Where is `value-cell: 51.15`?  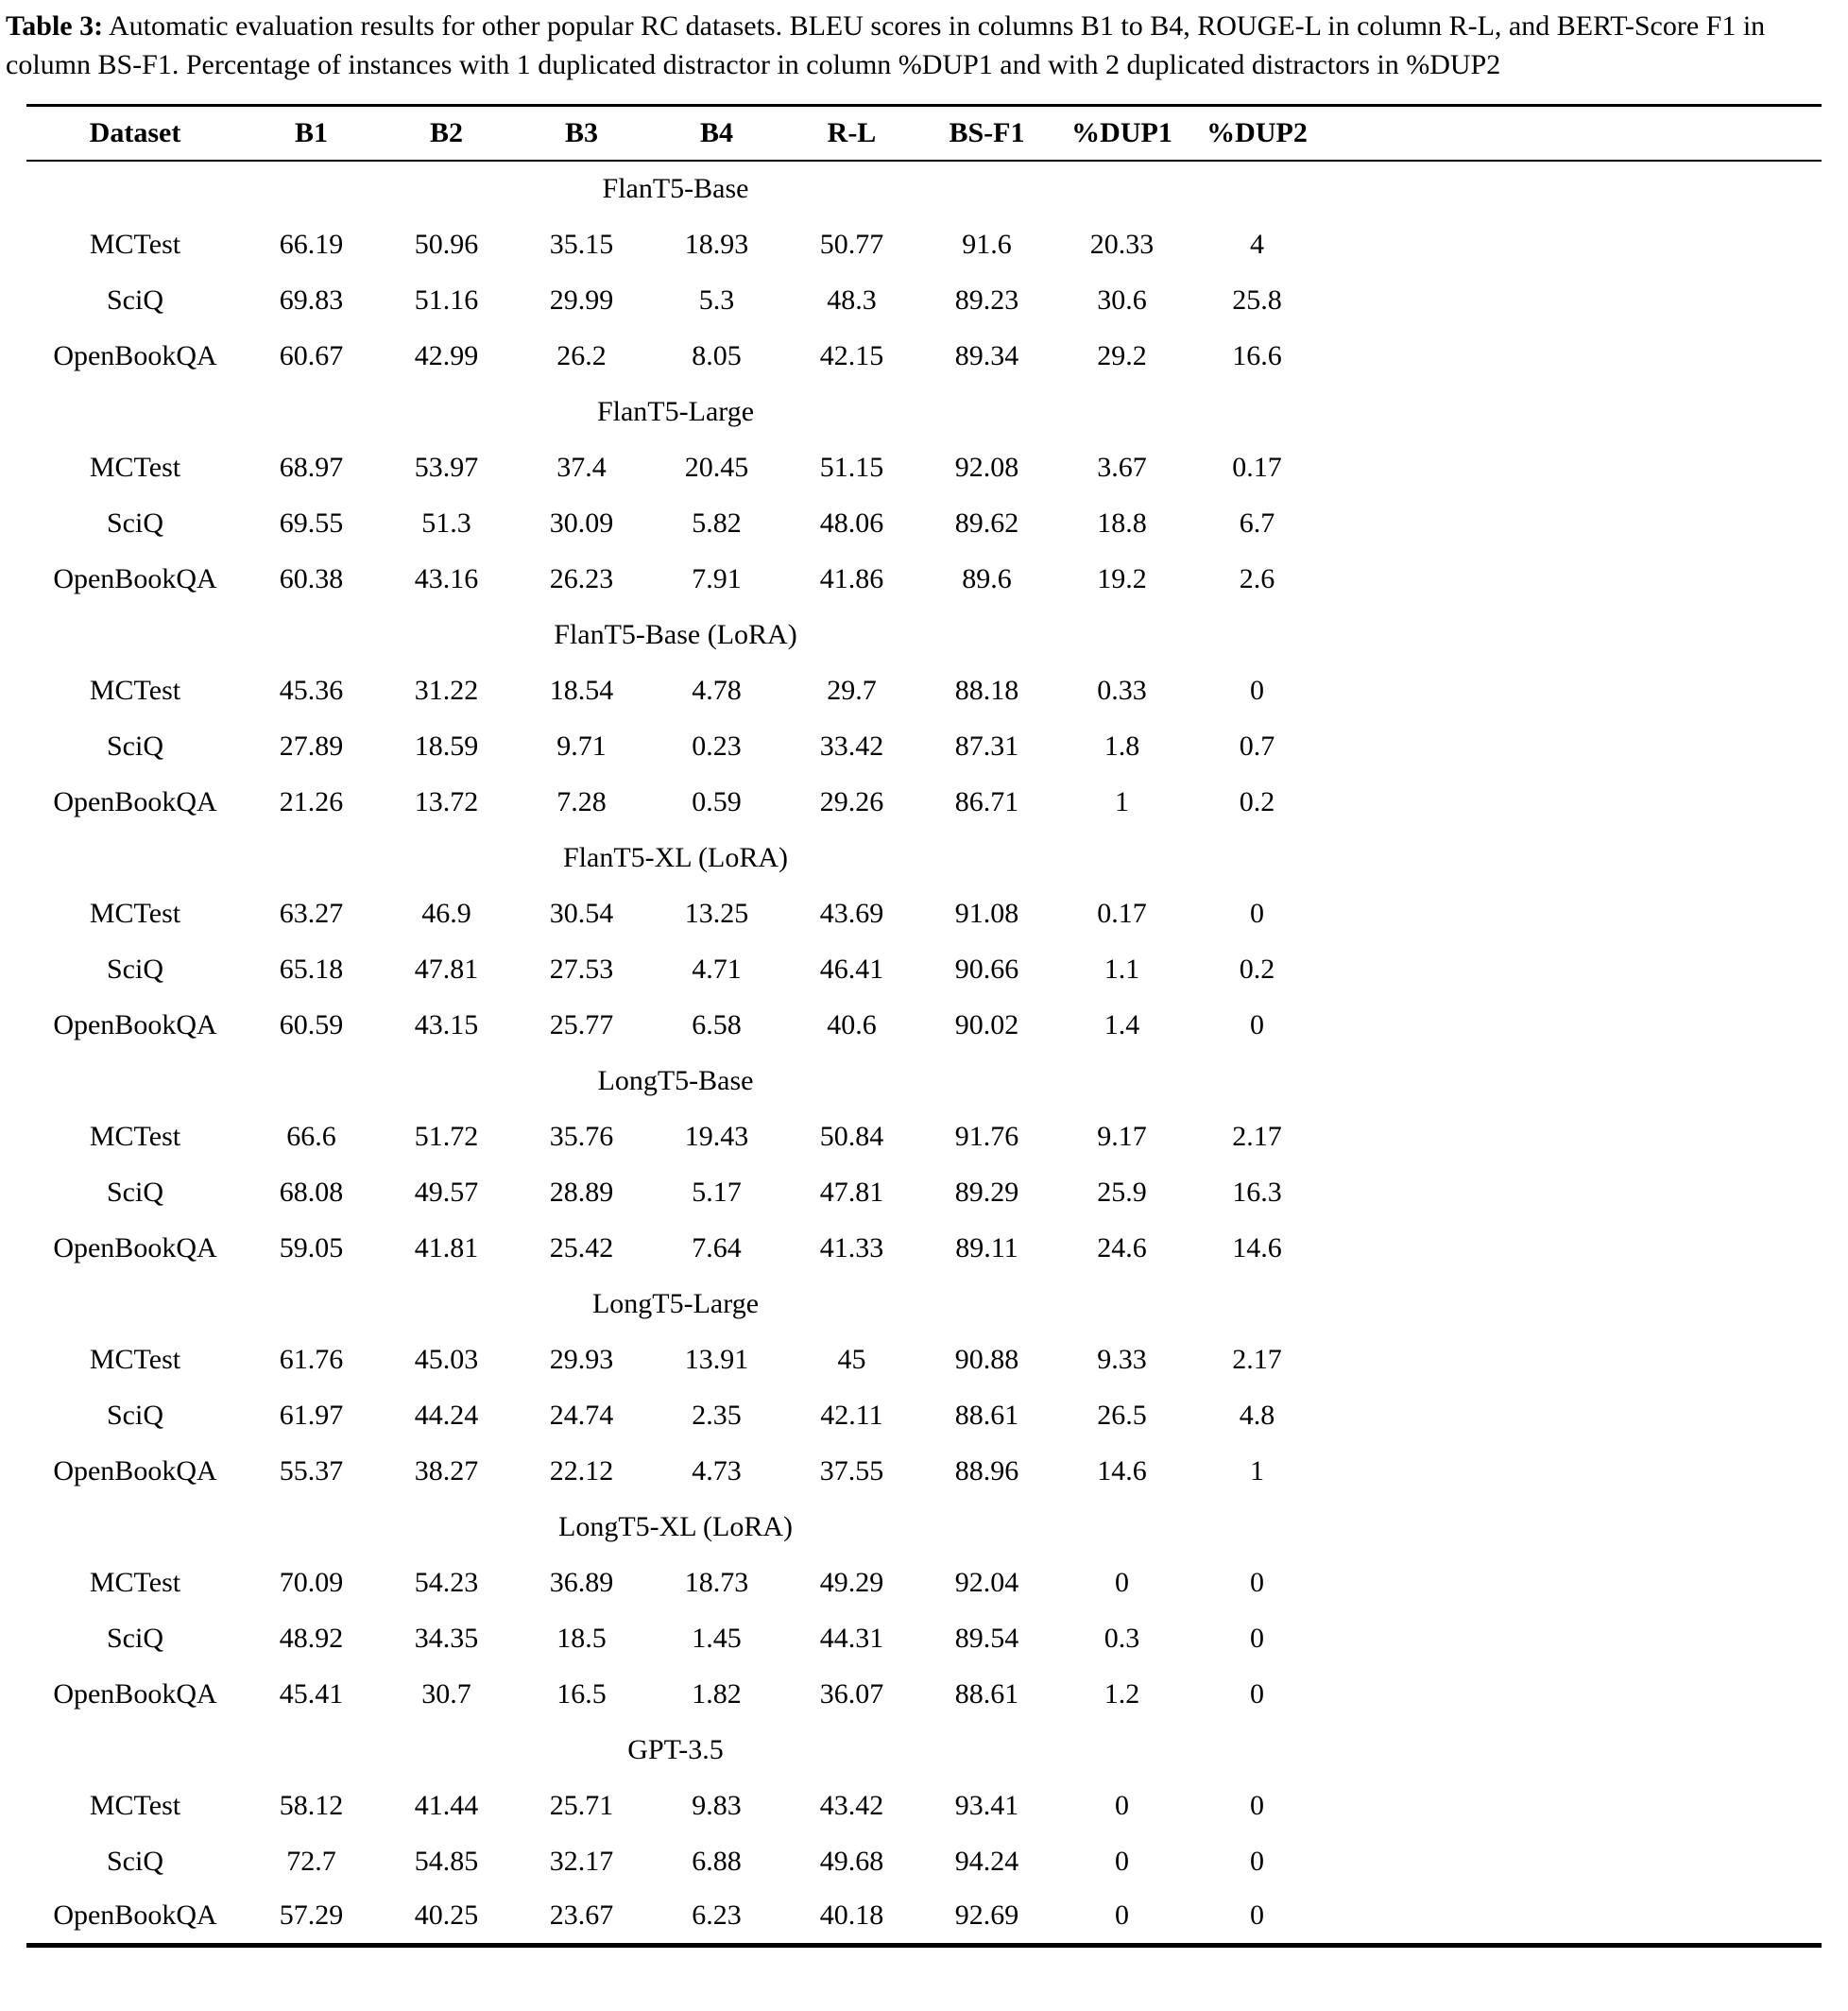 value-cell: 51.15 is located at coordinates (851, 467).